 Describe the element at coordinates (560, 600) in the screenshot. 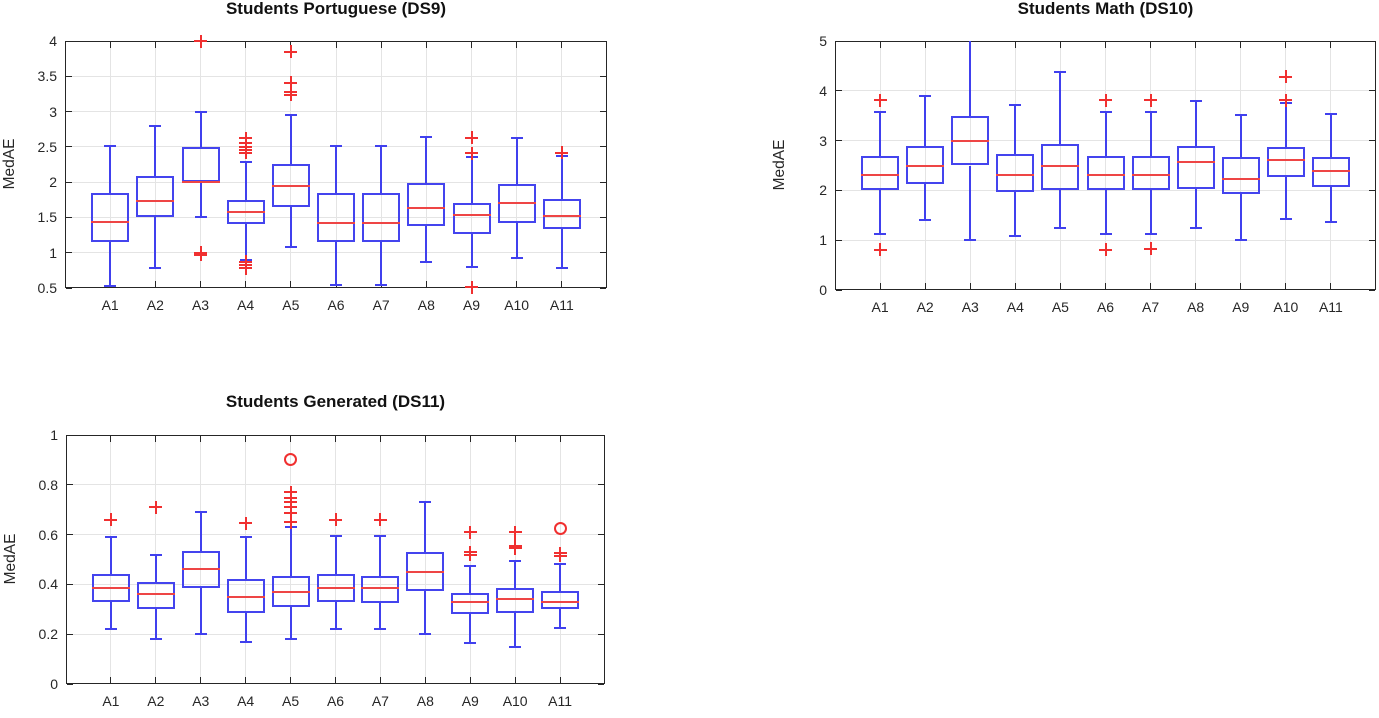

I see `box-A11` at that location.